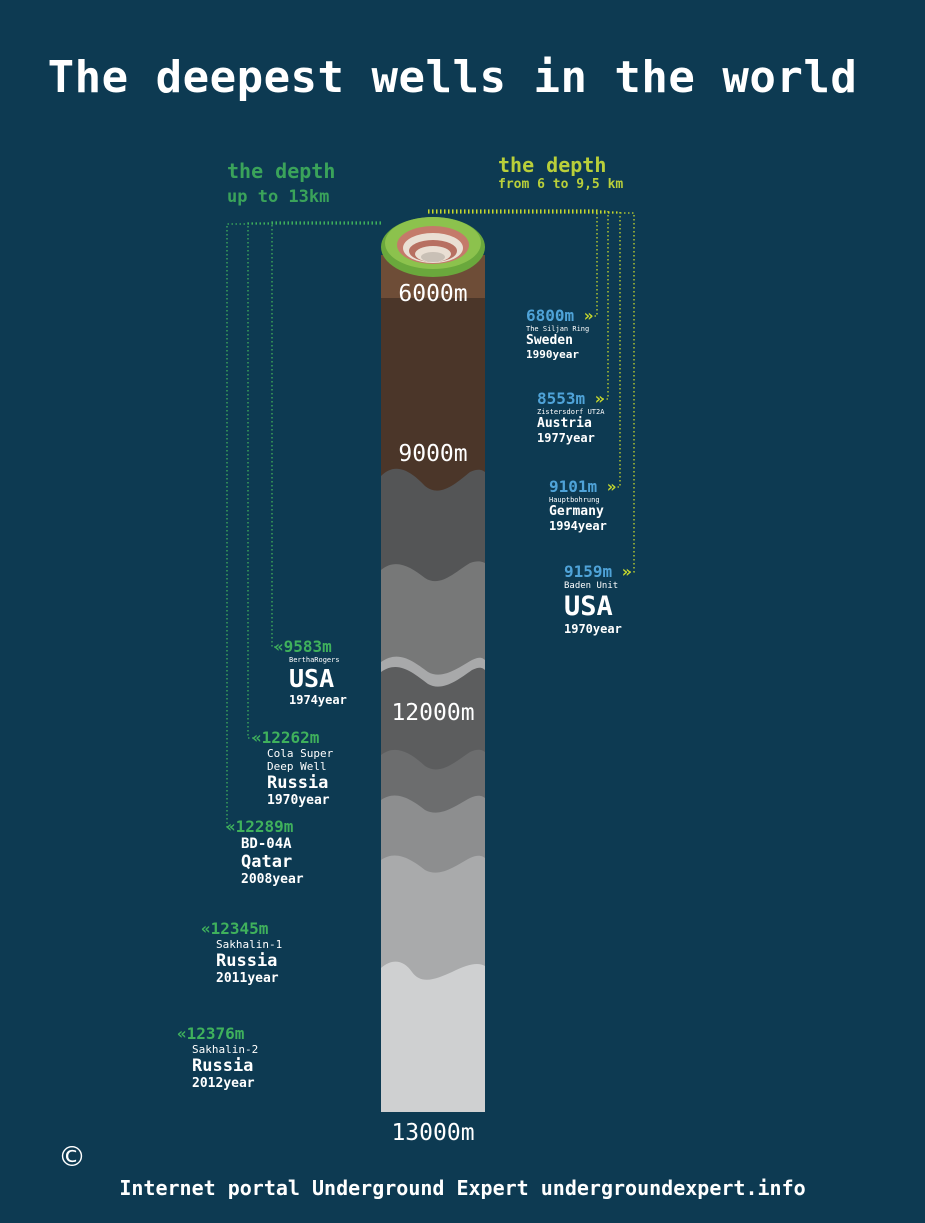 The image size is (925, 1223). I want to click on well-name-line1: Cola Super, so click(300, 753).